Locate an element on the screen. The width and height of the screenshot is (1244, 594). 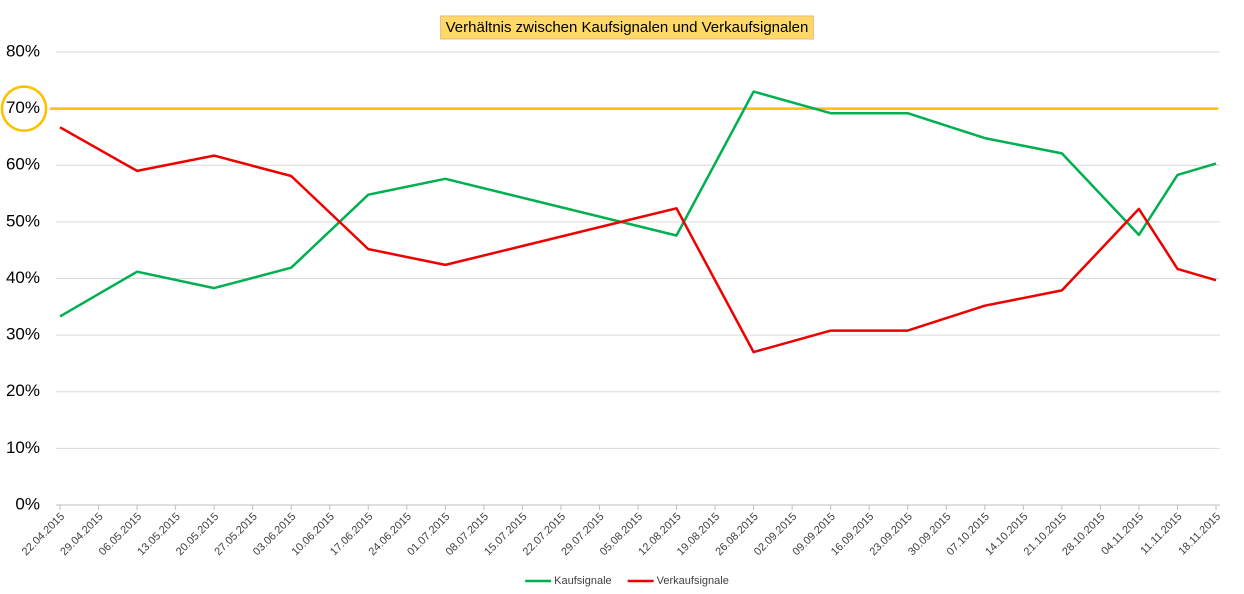
title-box is located at coordinates (627, 27).